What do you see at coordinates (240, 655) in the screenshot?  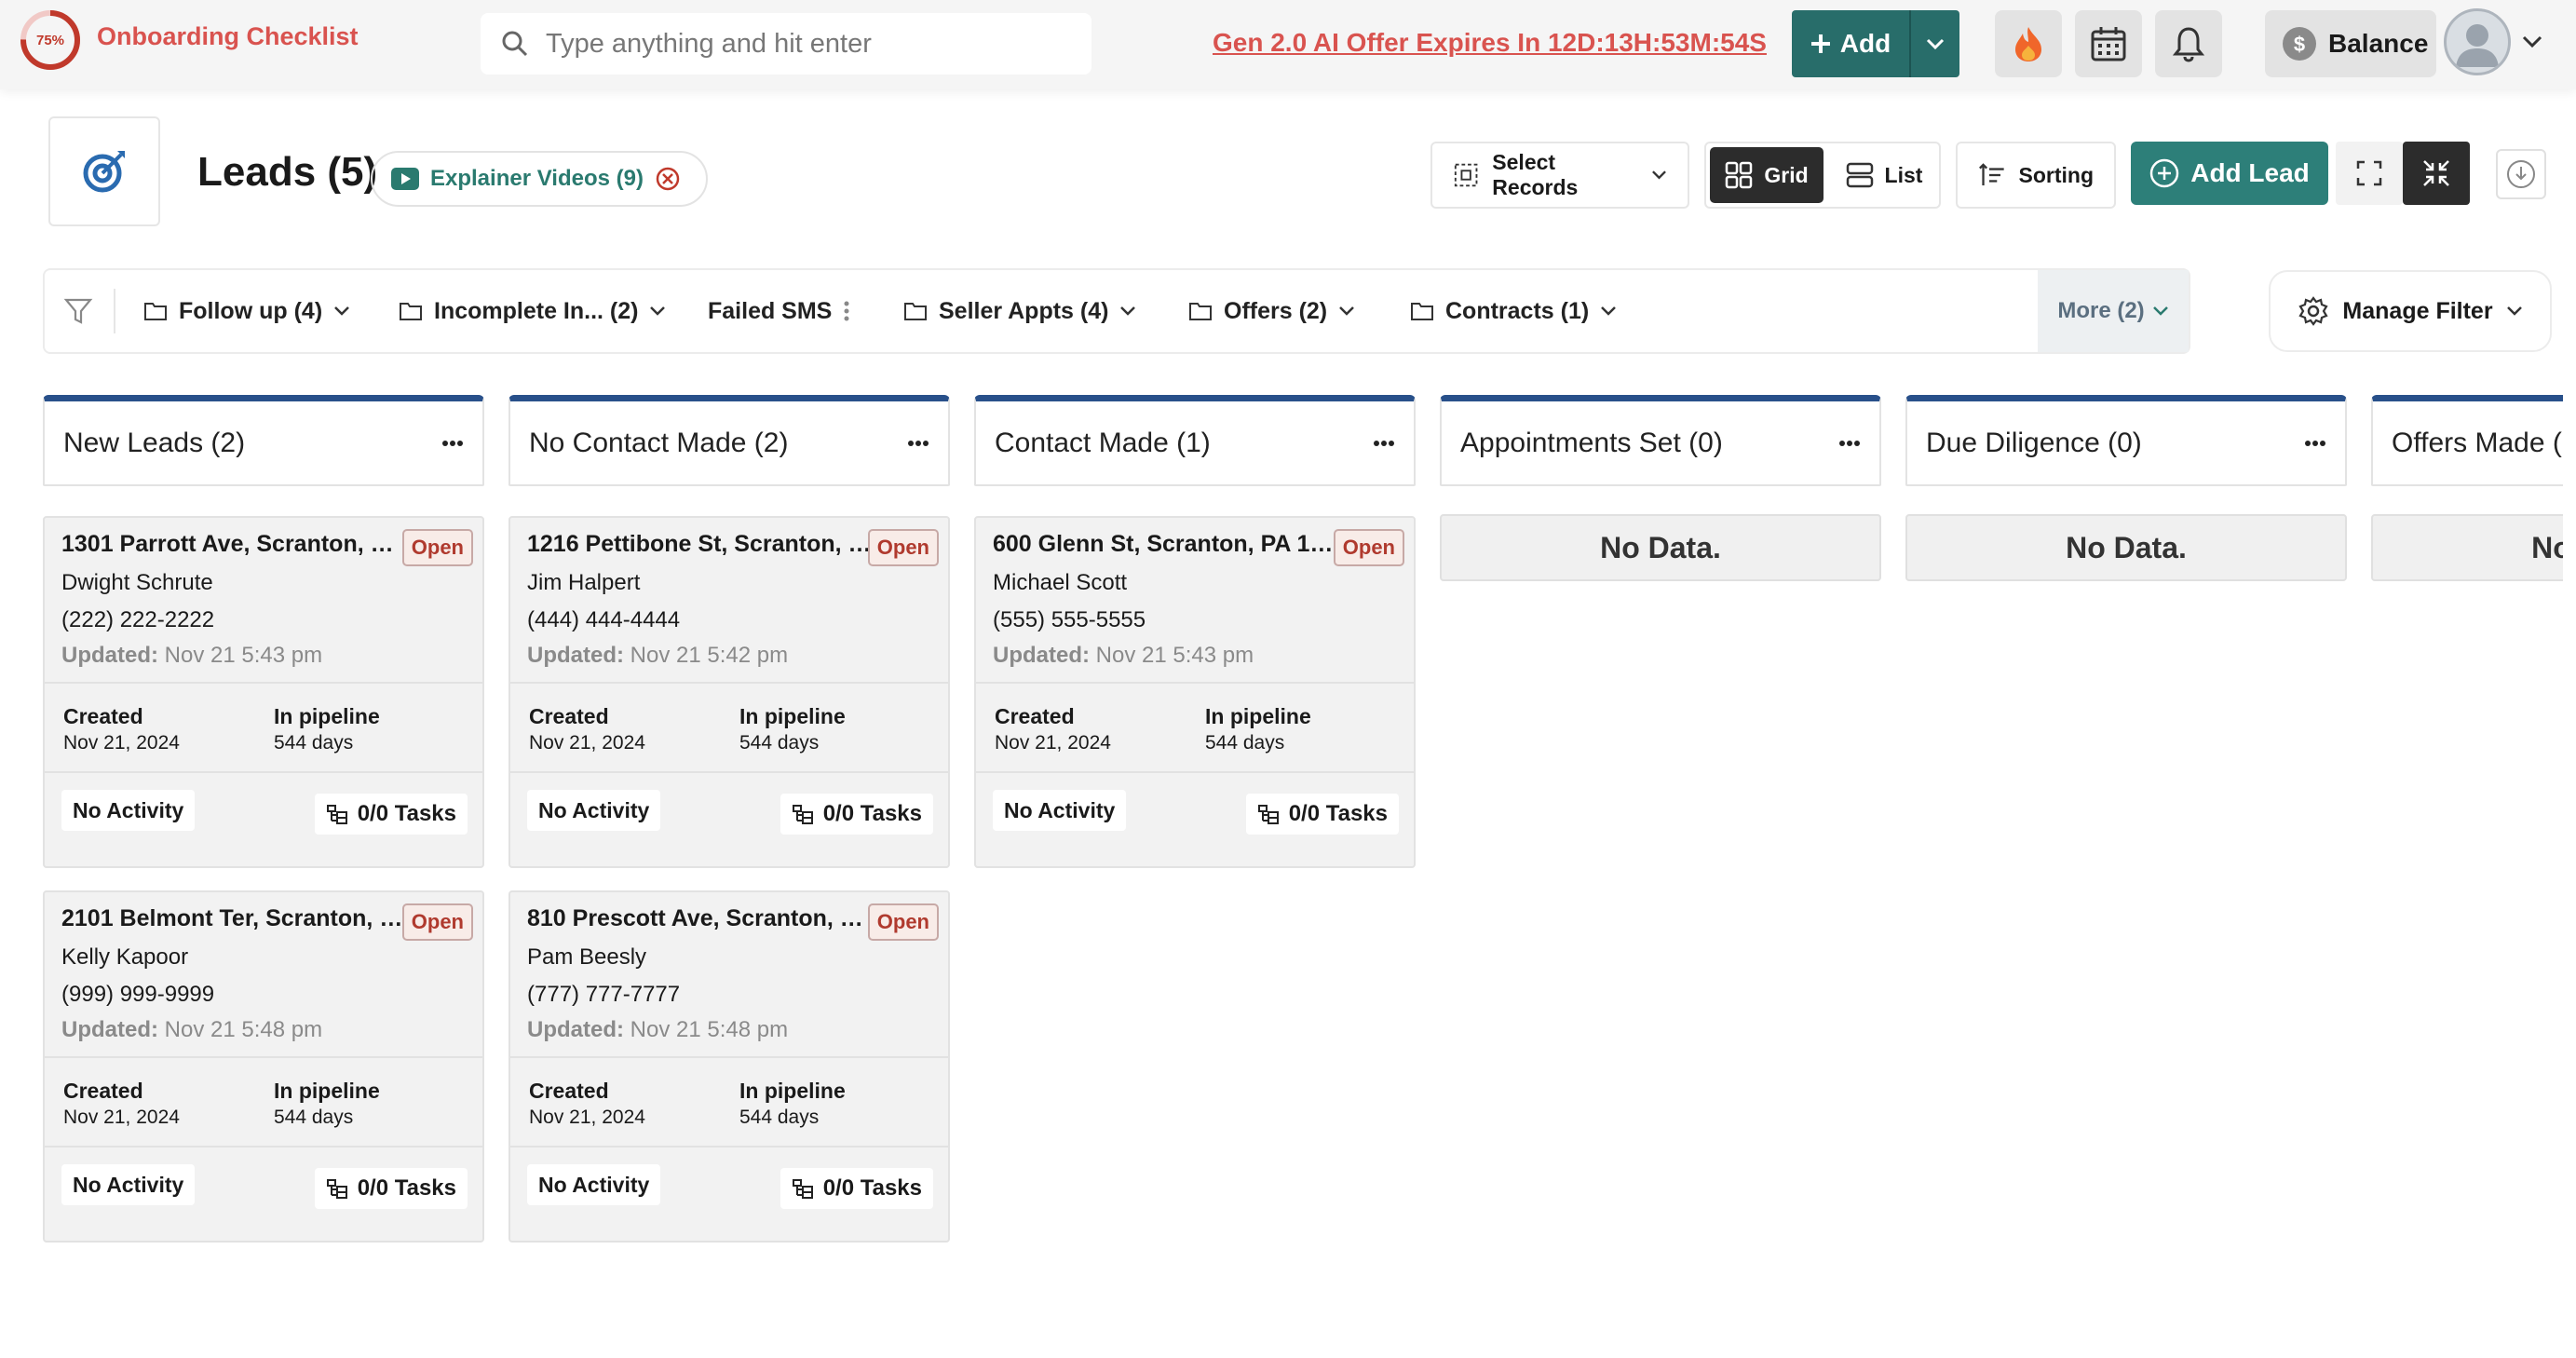 I see `updated-value: Nov 21 5:43 pm` at bounding box center [240, 655].